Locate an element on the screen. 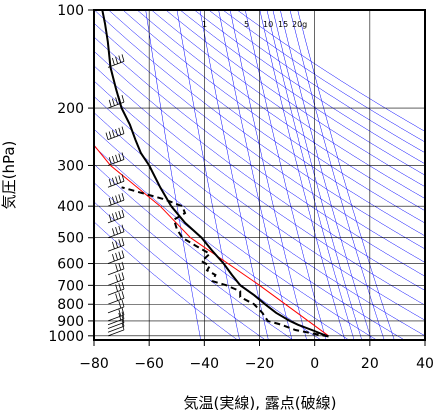 The width and height of the screenshot is (435, 412). x-tick-label: −20 is located at coordinates (260, 364).